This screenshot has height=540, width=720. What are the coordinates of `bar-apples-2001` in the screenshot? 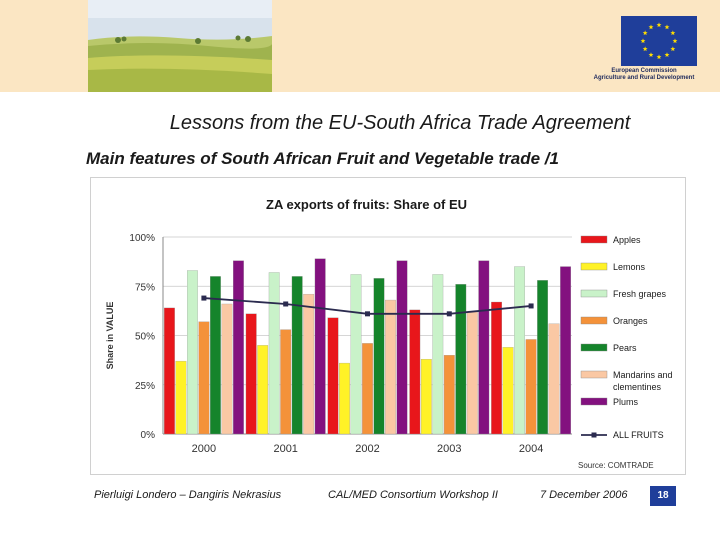 It's located at (251, 374).